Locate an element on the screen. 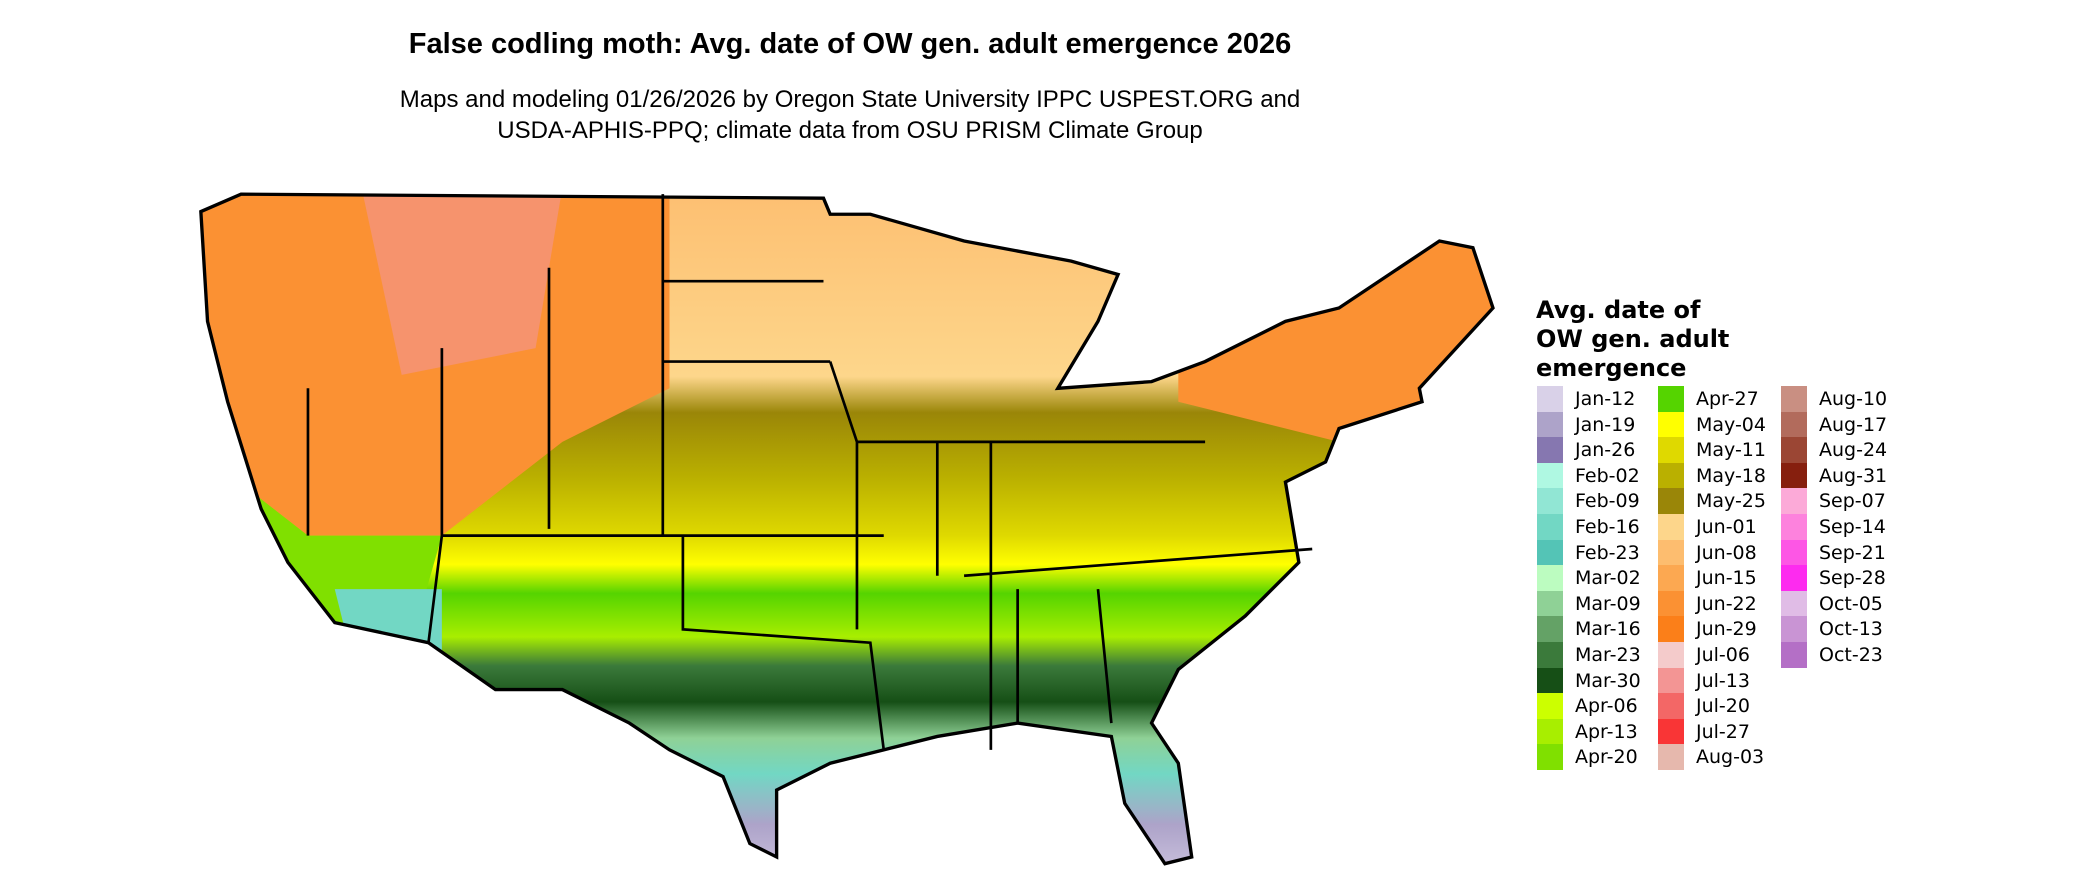 The image size is (2100, 892). legend-item: Aug-31 is located at coordinates (1834, 475).